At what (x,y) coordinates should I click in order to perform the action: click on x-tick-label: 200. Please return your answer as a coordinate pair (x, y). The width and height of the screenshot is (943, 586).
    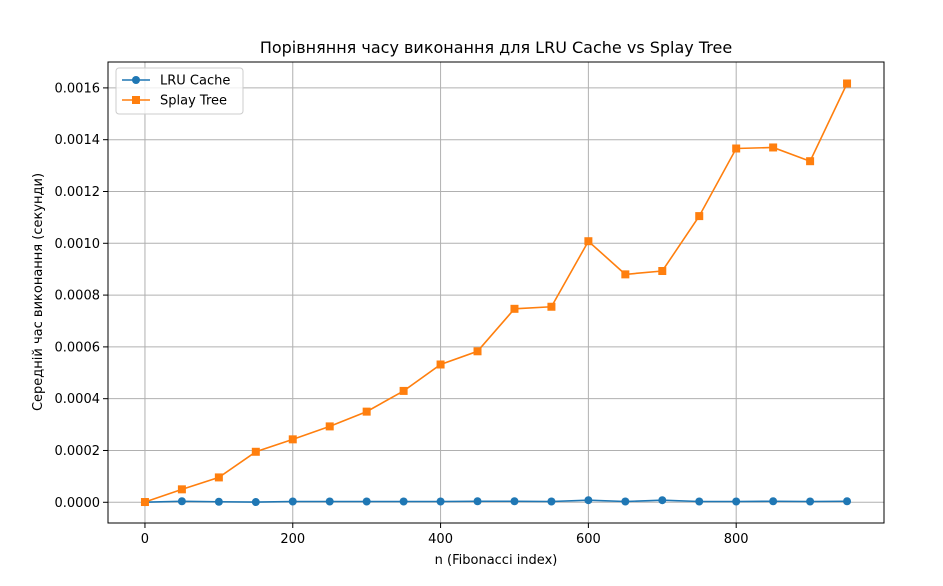
    Looking at the image, I should click on (292, 539).